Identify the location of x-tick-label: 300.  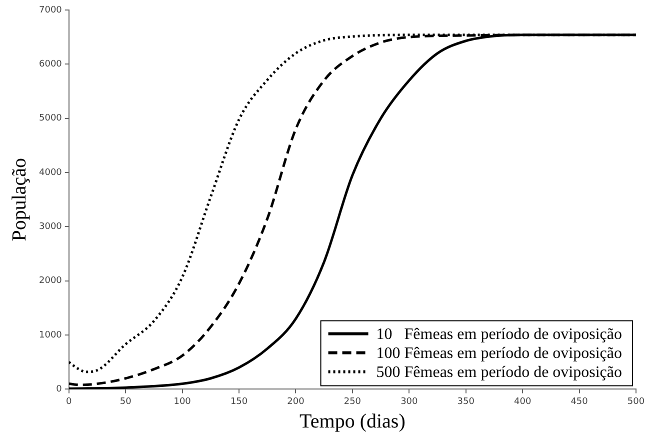
(409, 401).